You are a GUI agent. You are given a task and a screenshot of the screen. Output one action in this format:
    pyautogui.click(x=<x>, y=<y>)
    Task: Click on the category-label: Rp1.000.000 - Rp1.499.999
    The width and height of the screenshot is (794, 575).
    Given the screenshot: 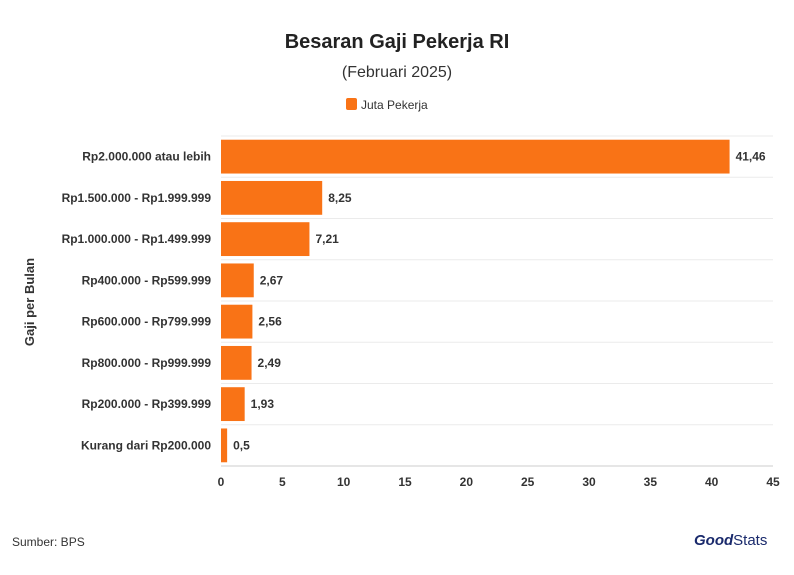 What is the action you would take?
    pyautogui.click(x=137, y=239)
    